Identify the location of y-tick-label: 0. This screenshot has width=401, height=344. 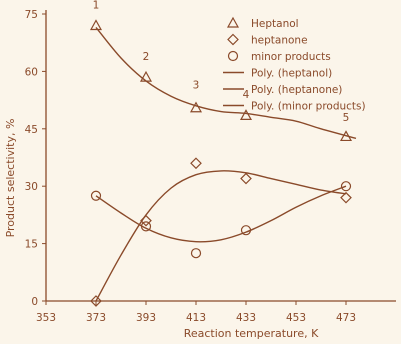
(34, 302).